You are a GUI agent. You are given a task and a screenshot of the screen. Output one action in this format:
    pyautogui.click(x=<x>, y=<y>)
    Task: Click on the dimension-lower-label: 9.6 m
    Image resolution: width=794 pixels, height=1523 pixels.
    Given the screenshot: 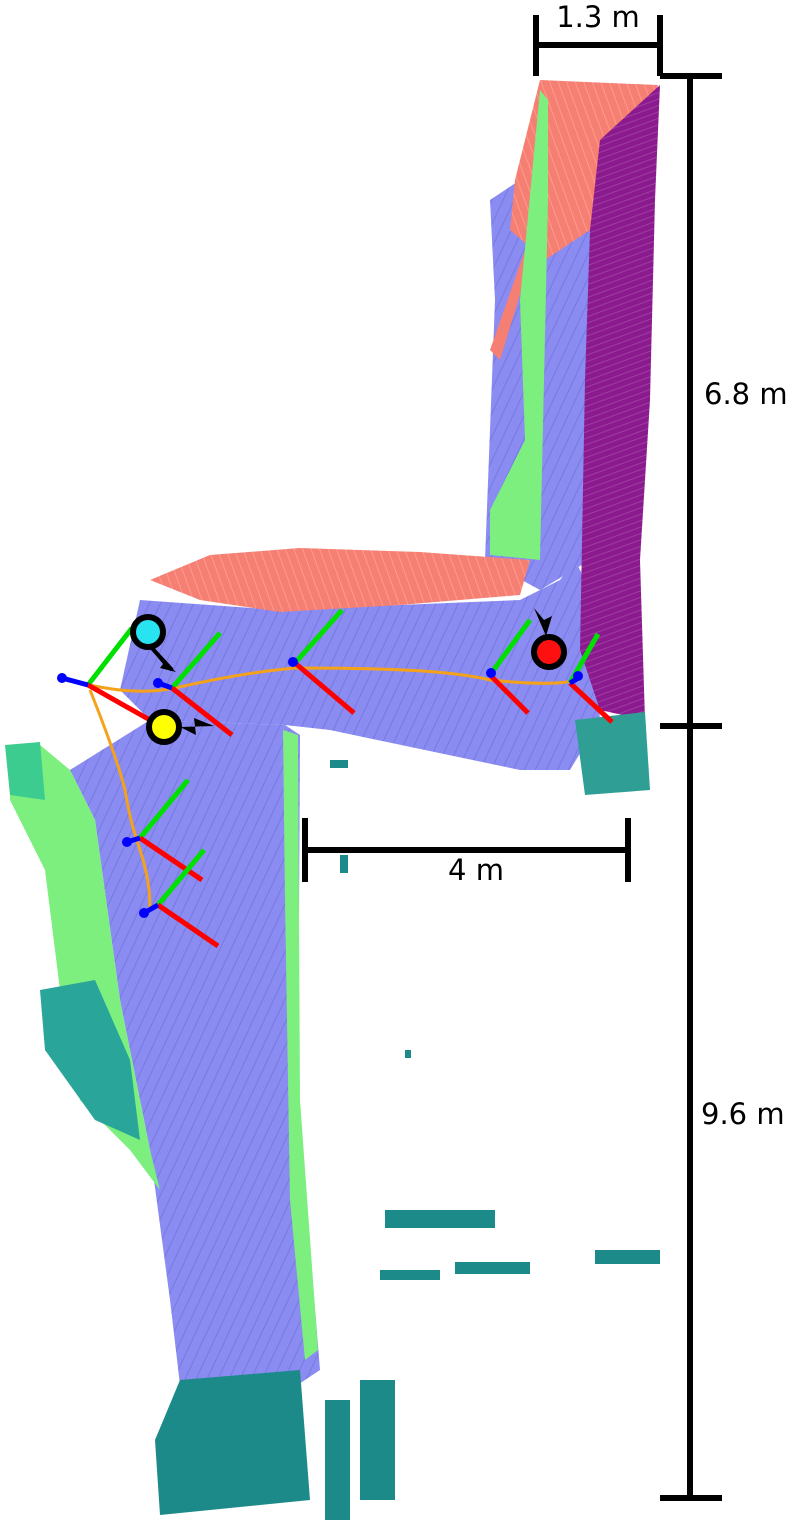 What is the action you would take?
    pyautogui.click(x=743, y=1114)
    